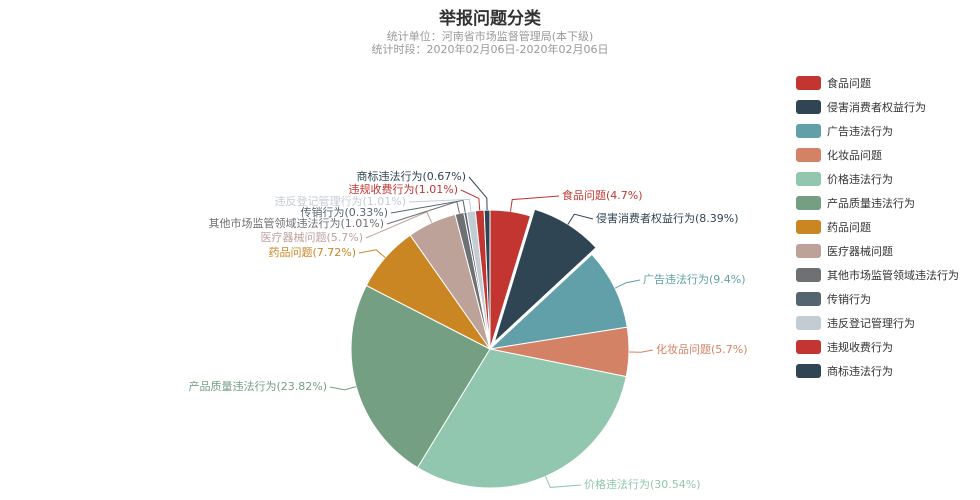 The height and width of the screenshot is (500, 980). What do you see at coordinates (312, 252) in the screenshot?
I see `slice-label: 药品问题(7.72%)` at bounding box center [312, 252].